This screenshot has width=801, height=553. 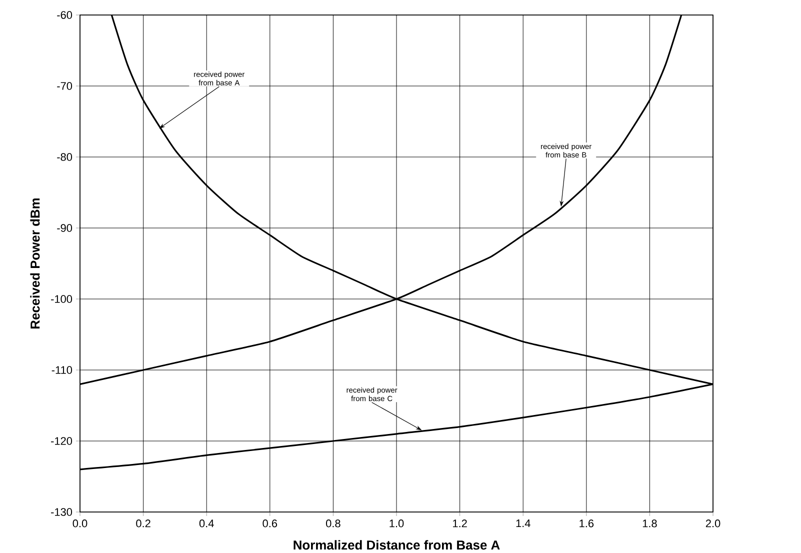 I want to click on x-tick-label: 1.6, so click(x=587, y=524).